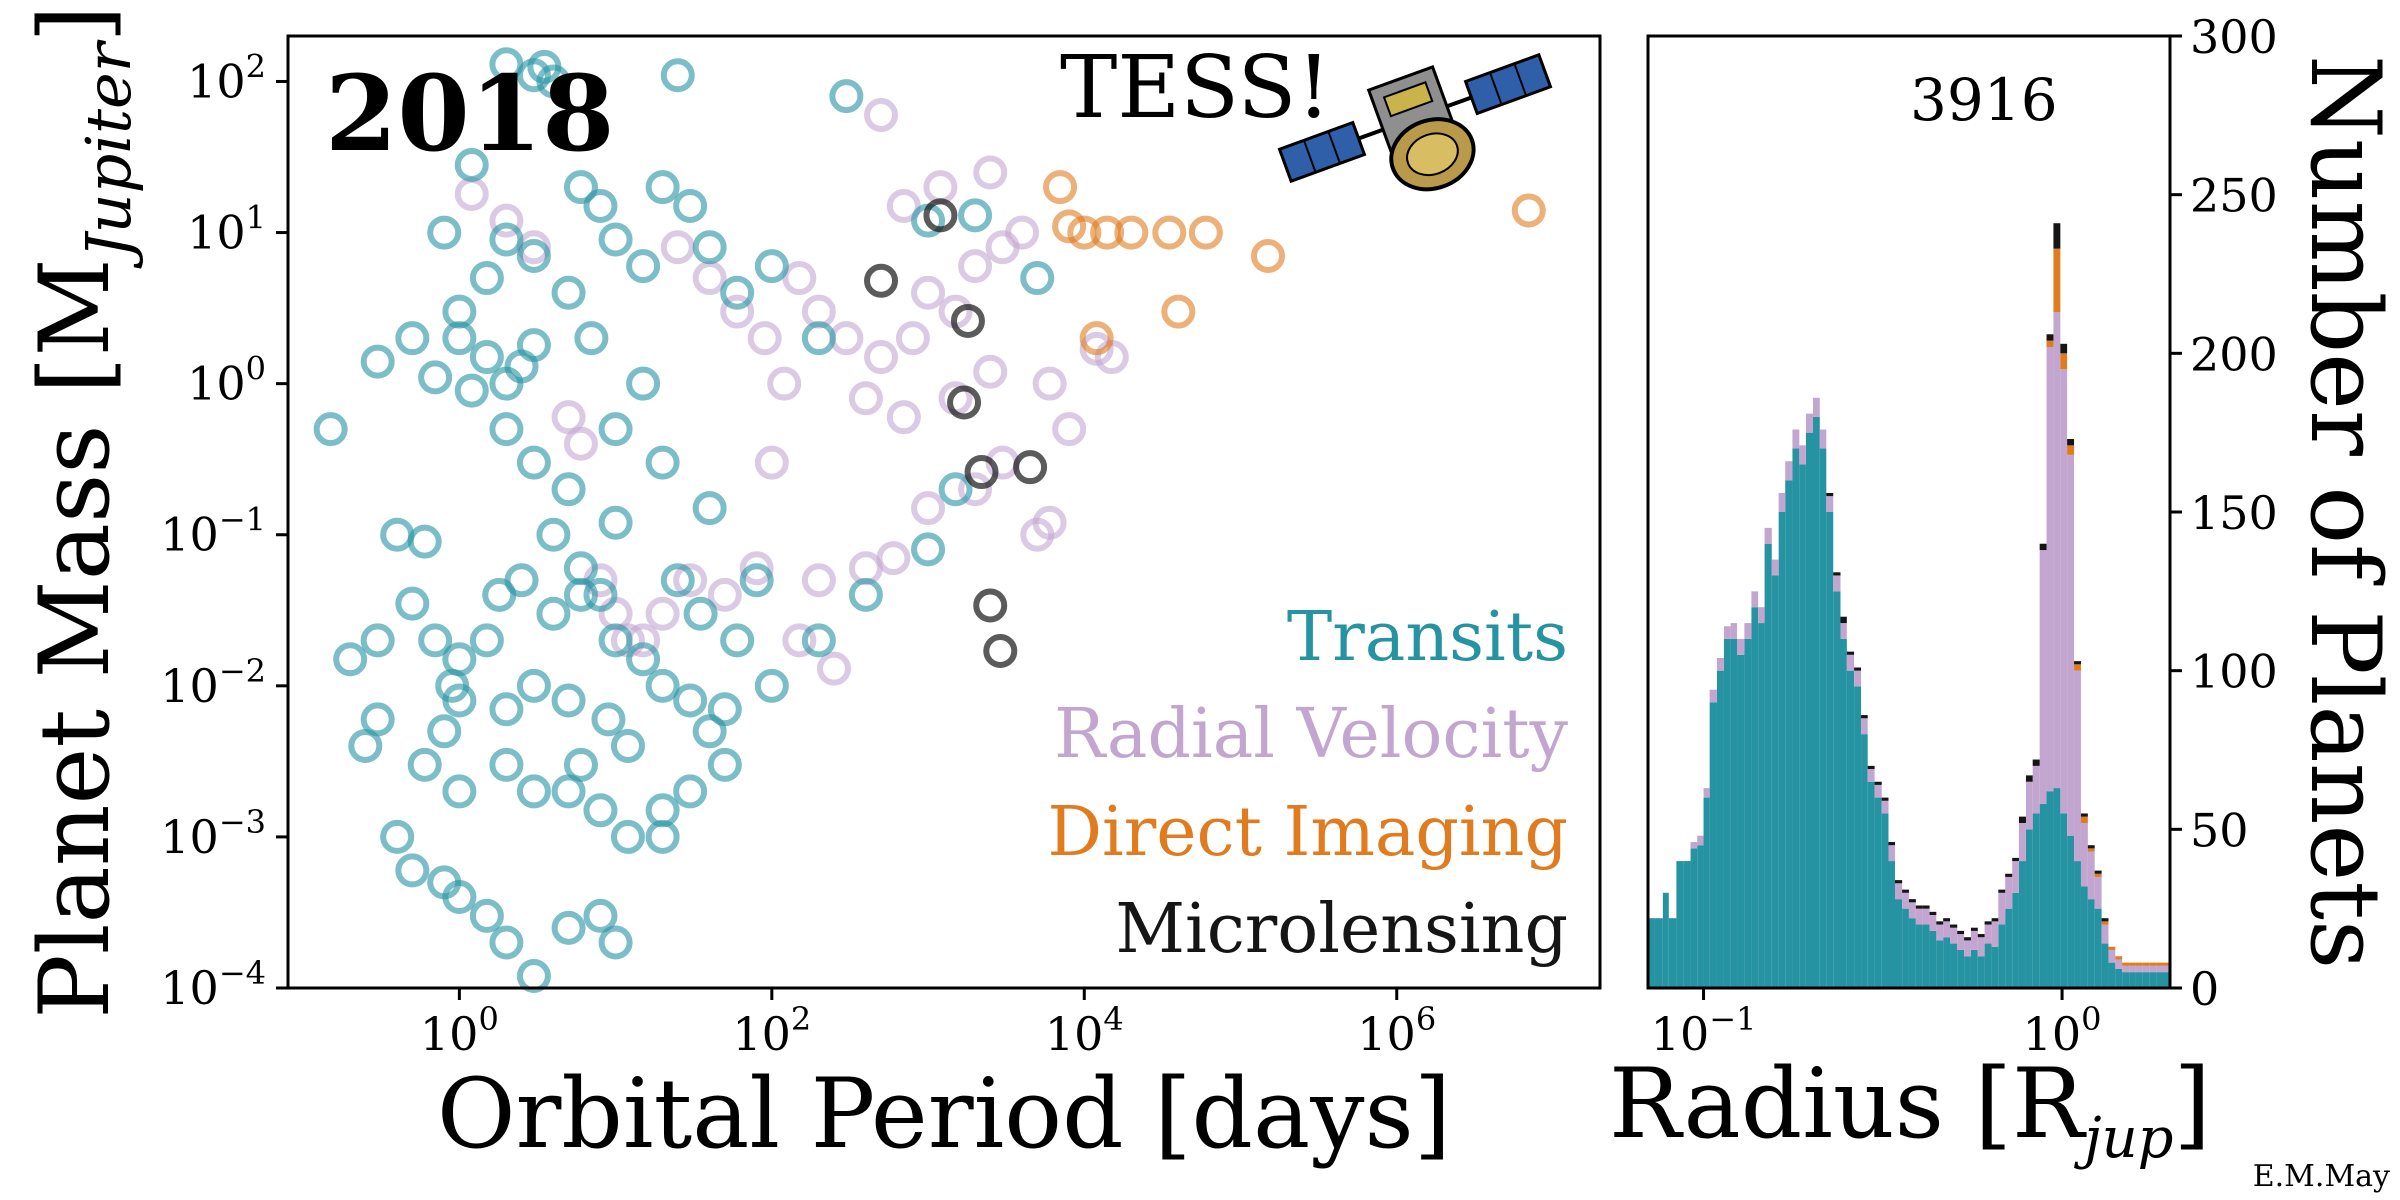 The height and width of the screenshot is (1200, 2400). Describe the element at coordinates (2344, 512) in the screenshot. I see `histogram-ylabel: Number of Planets` at that location.